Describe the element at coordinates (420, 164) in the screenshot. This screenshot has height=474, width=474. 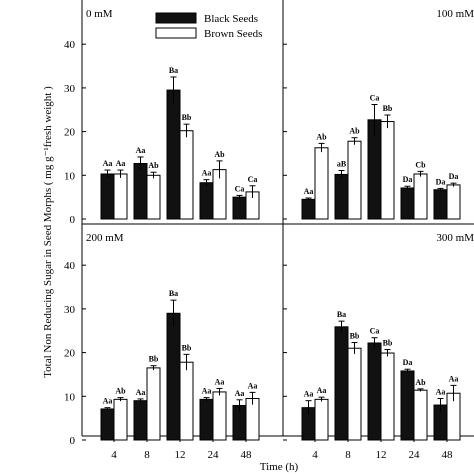
I see `significance-letter: Cb` at that location.